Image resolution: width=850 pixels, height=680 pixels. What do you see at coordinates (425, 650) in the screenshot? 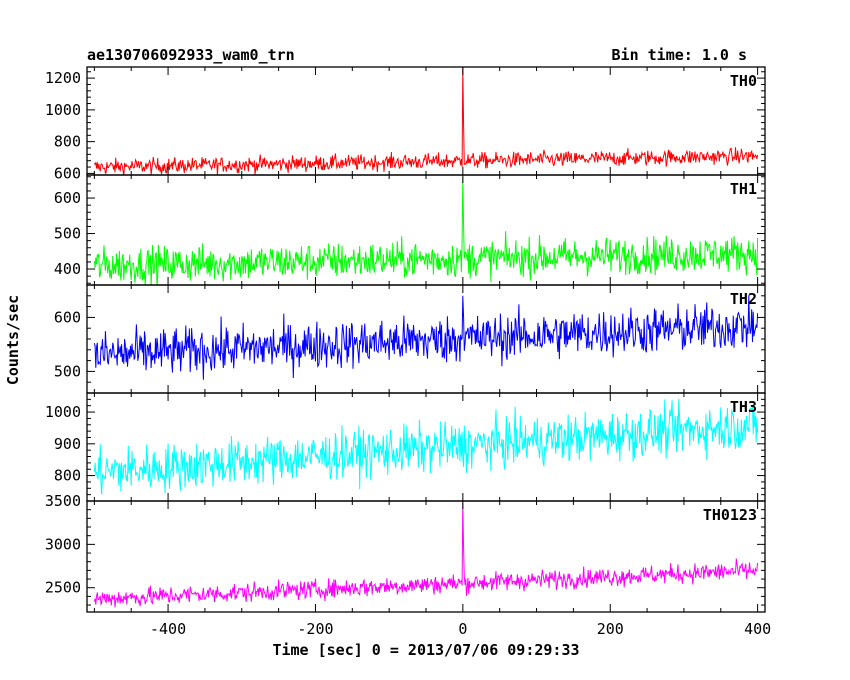
I see `x-axis-label: Time [sec] 0 = 2013/07/06 09:29:33` at bounding box center [425, 650].